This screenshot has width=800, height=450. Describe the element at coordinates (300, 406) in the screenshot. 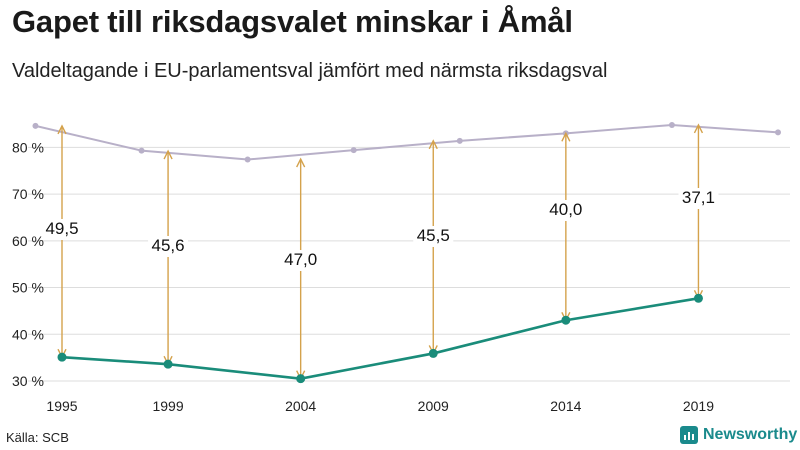

I see `x-tick-label: 2004` at that location.